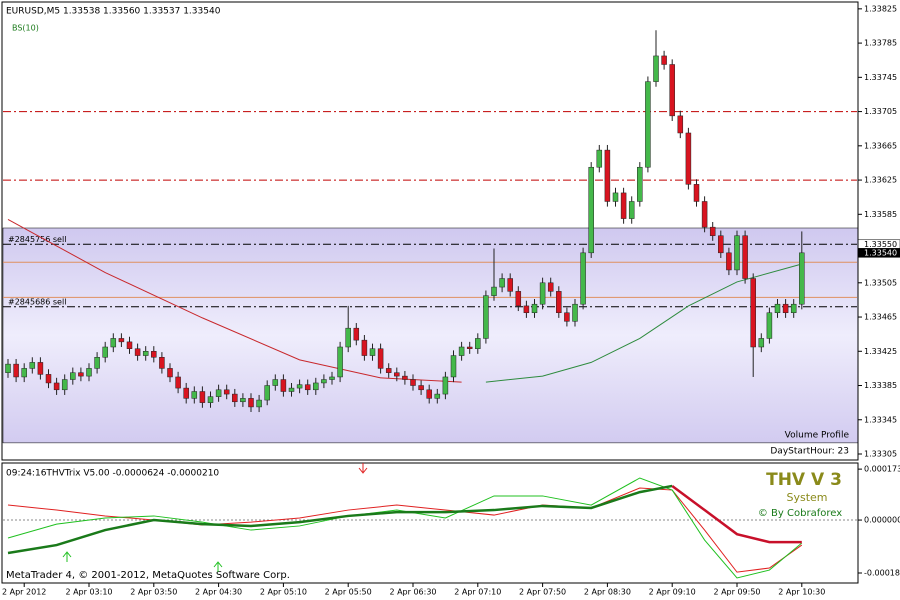 The image size is (900, 600). What do you see at coordinates (880, 145) in the screenshot?
I see `y-tick-label: 1.33665` at bounding box center [880, 145].